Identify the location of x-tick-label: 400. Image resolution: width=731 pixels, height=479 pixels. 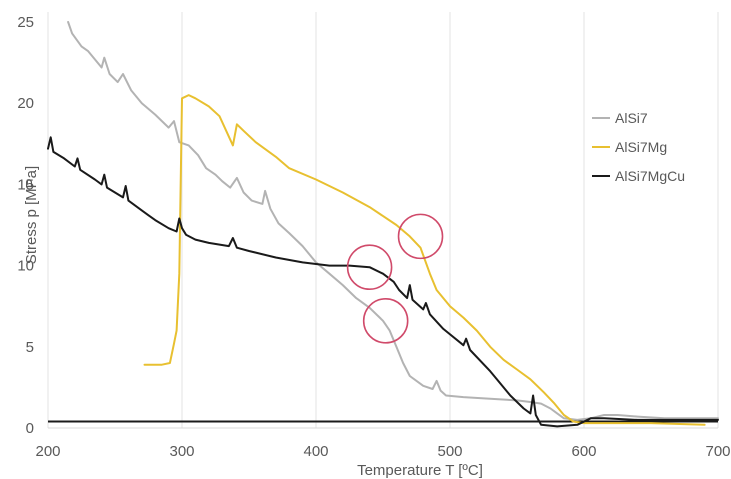
(315, 451).